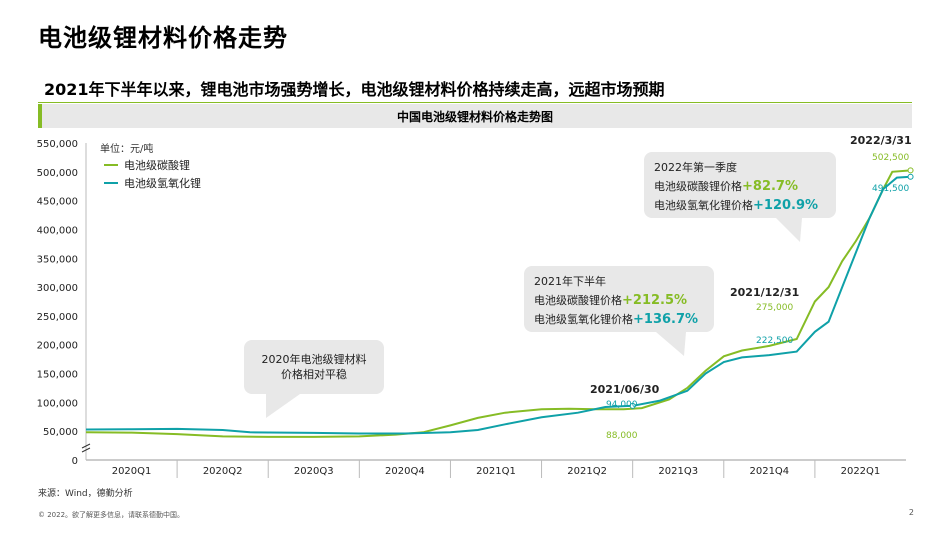 This screenshot has width=950, height=535. I want to click on val-label-275000: 275,000, so click(775, 308).